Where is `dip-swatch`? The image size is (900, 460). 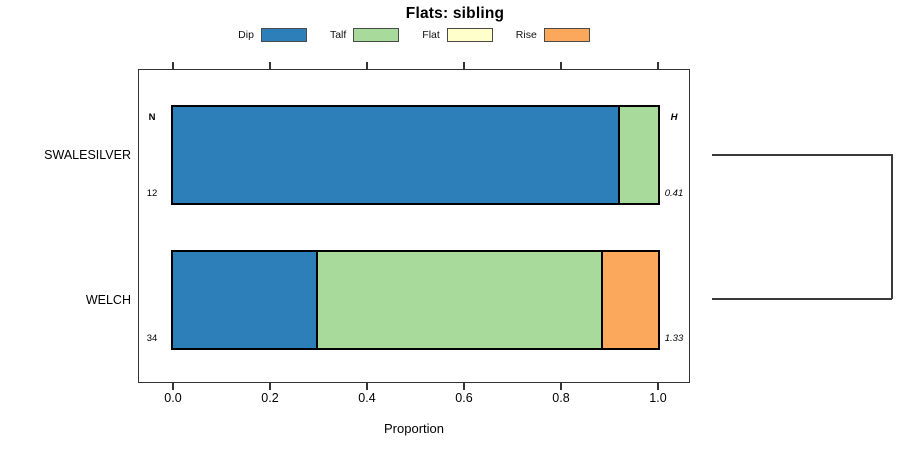
dip-swatch is located at coordinates (283, 34).